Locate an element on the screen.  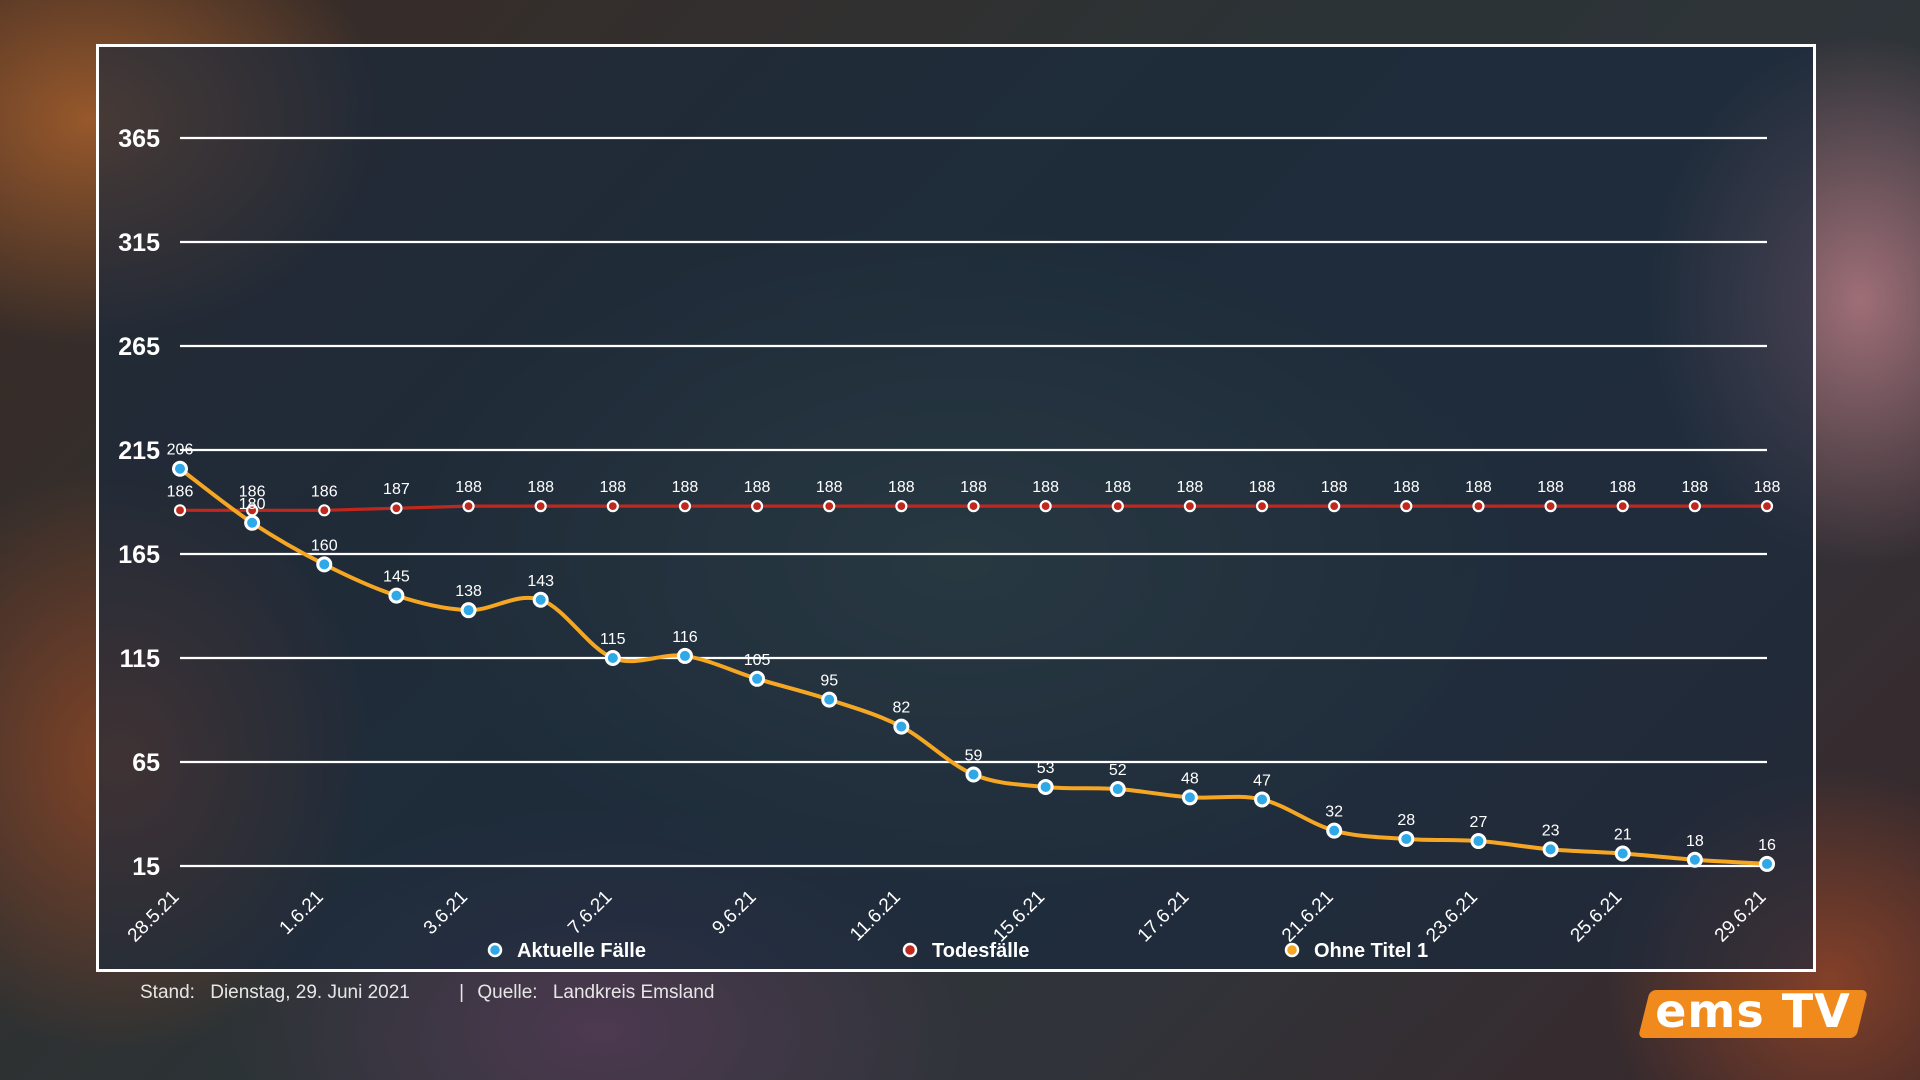
data-label-aktuelle-faelle: 52 is located at coordinates (1118, 770).